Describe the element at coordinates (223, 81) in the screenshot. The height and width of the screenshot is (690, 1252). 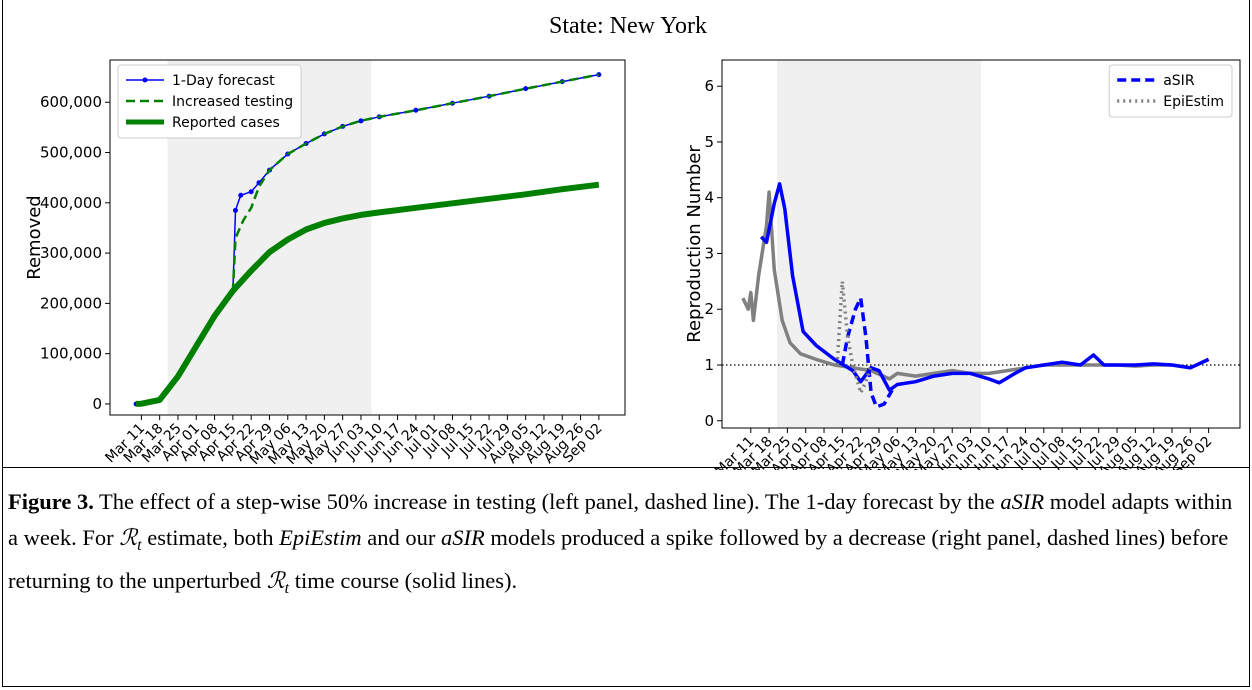
I see `legend-label: 1-Day forecast` at that location.